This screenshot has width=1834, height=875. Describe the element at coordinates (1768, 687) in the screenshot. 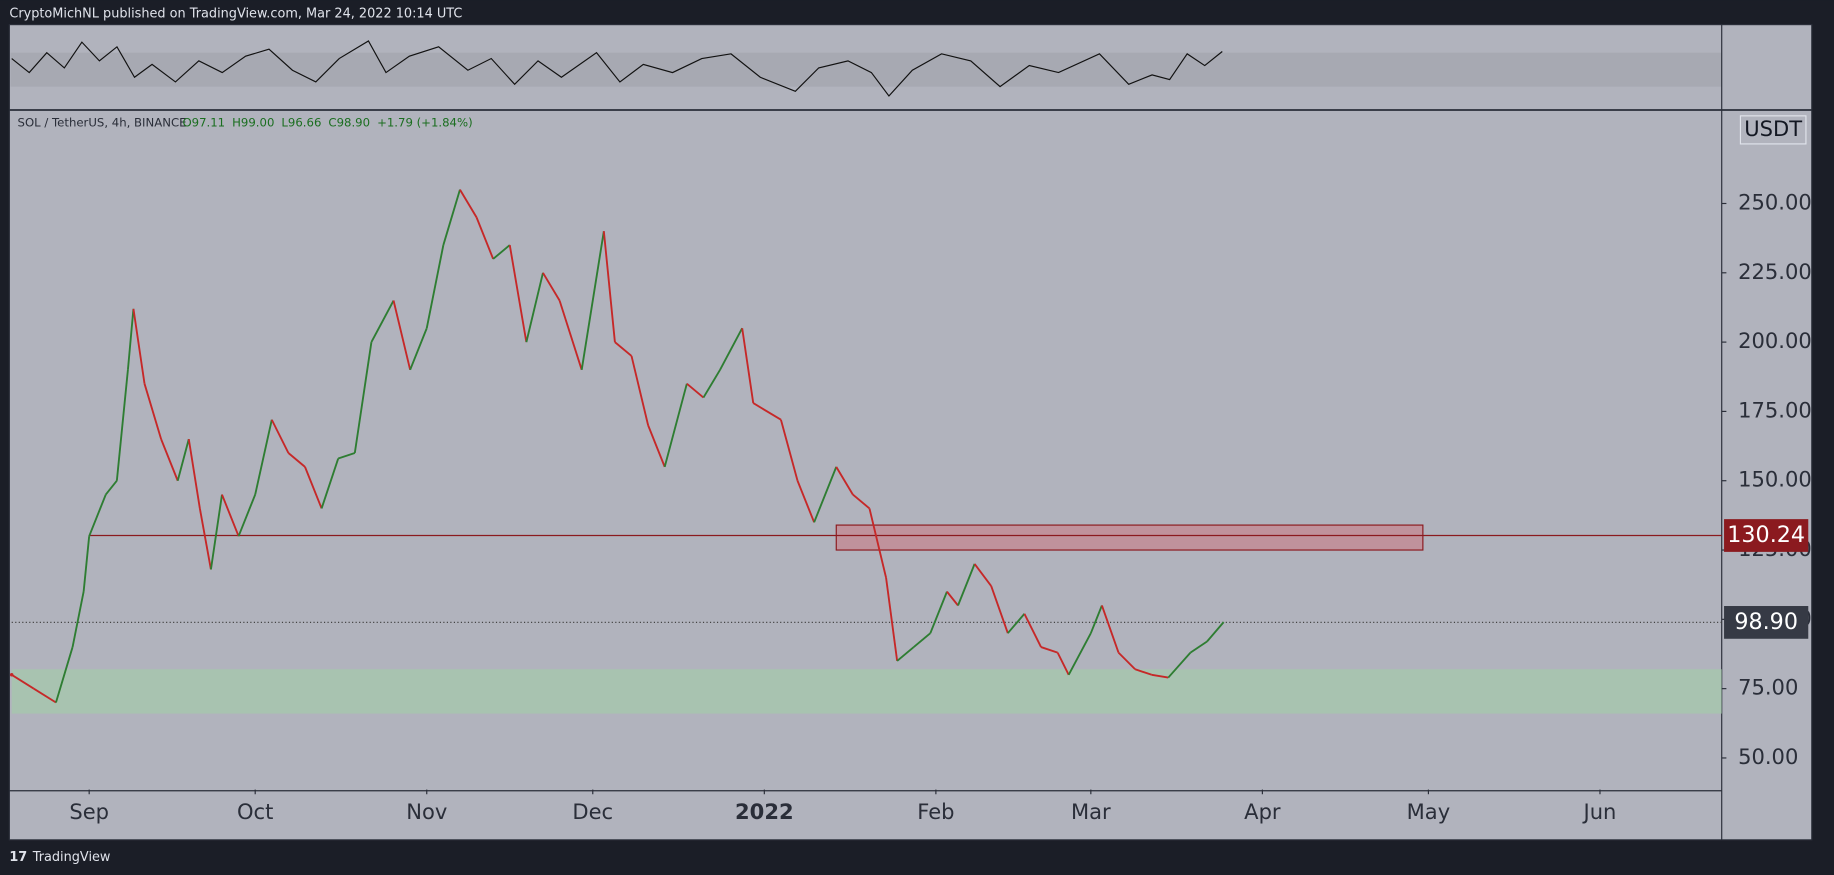

I see `y-tick-label: 75.00` at that location.